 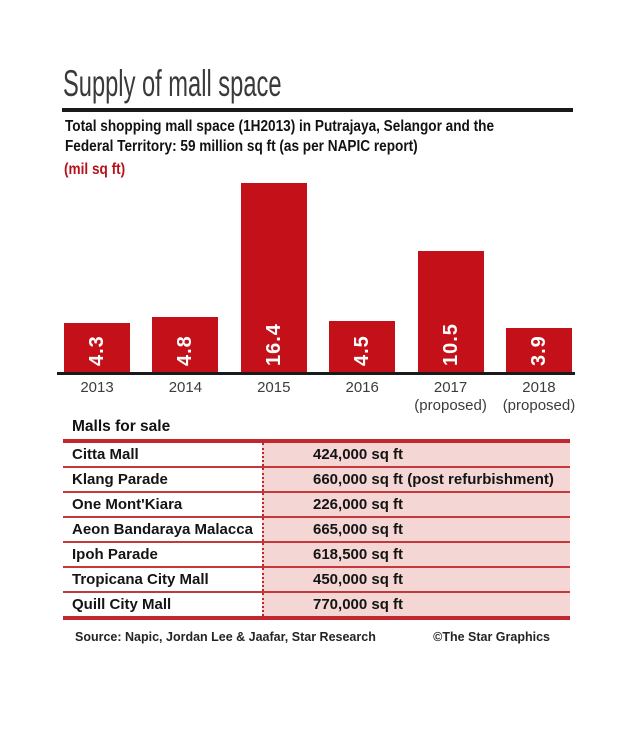 I want to click on mall-size-cell: 424,000 sq ft, so click(x=416, y=454).